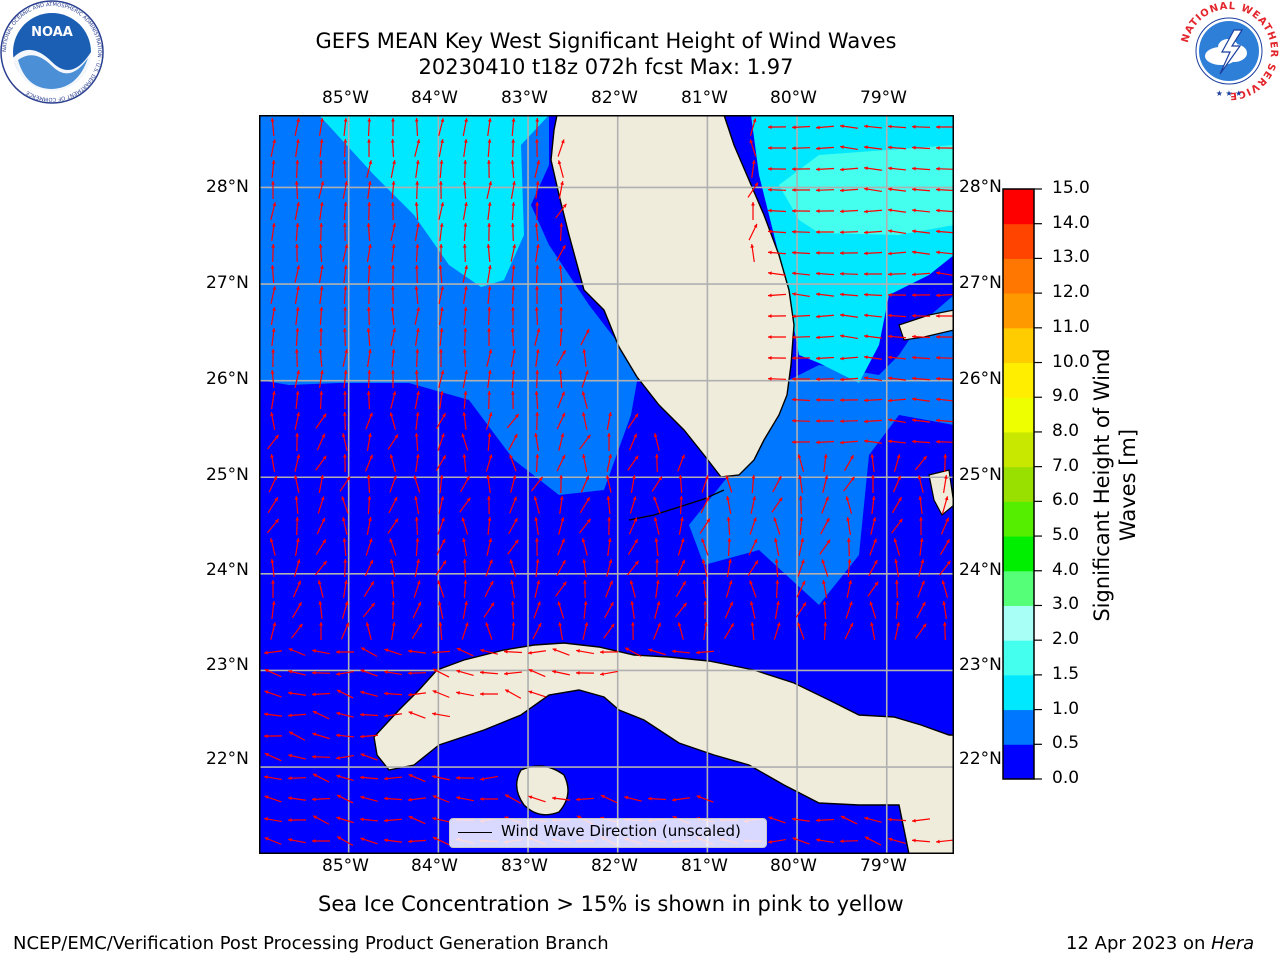 Image resolution: width=1280 pixels, height=960 pixels. I want to click on colorbar-tick-label: 4.0, so click(1066, 569).